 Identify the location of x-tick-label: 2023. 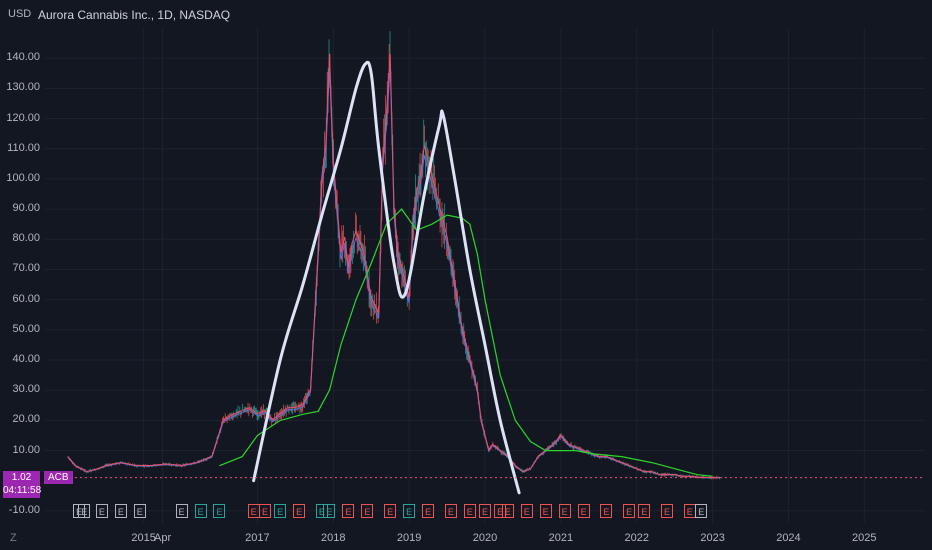
(712, 538).